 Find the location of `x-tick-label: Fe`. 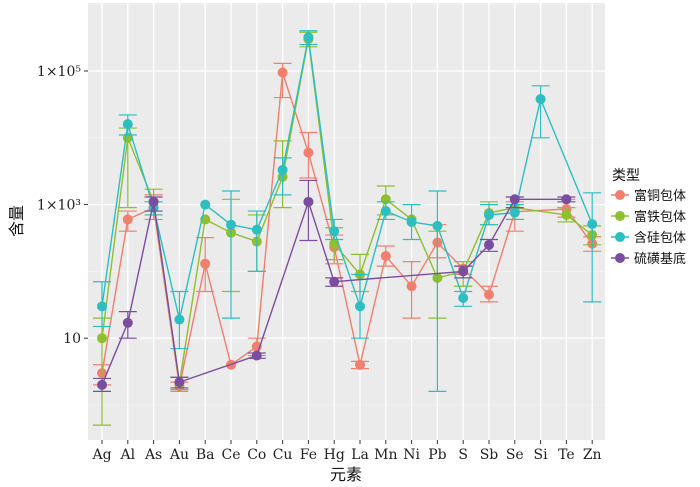

x-tick-label: Fe is located at coordinates (308, 455).